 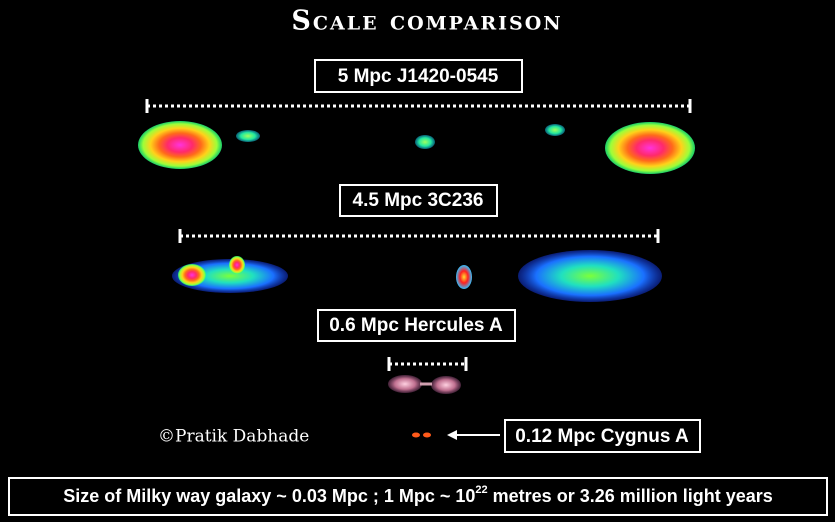 I want to click on label: 5 Mpc J1420-0545, so click(x=418, y=76).